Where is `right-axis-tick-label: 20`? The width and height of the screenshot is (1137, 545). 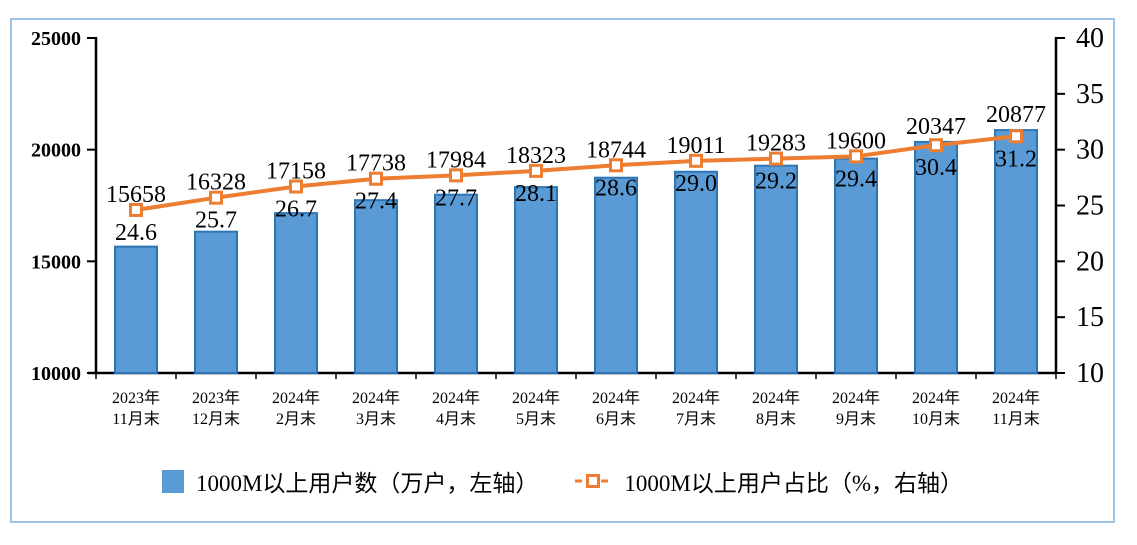 right-axis-tick-label: 20 is located at coordinates (1090, 261).